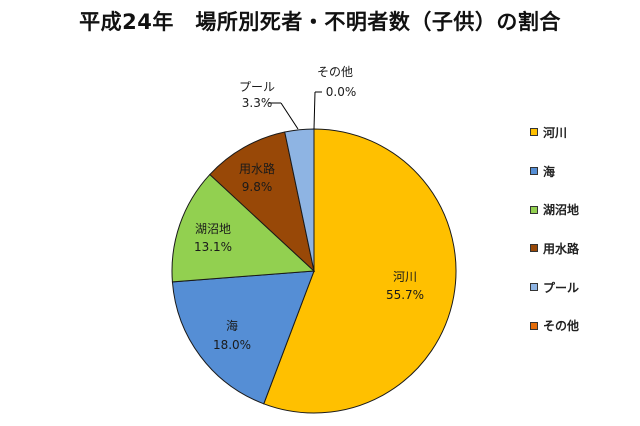  I want to click on other-label-pct: 0.0%, so click(341, 92).